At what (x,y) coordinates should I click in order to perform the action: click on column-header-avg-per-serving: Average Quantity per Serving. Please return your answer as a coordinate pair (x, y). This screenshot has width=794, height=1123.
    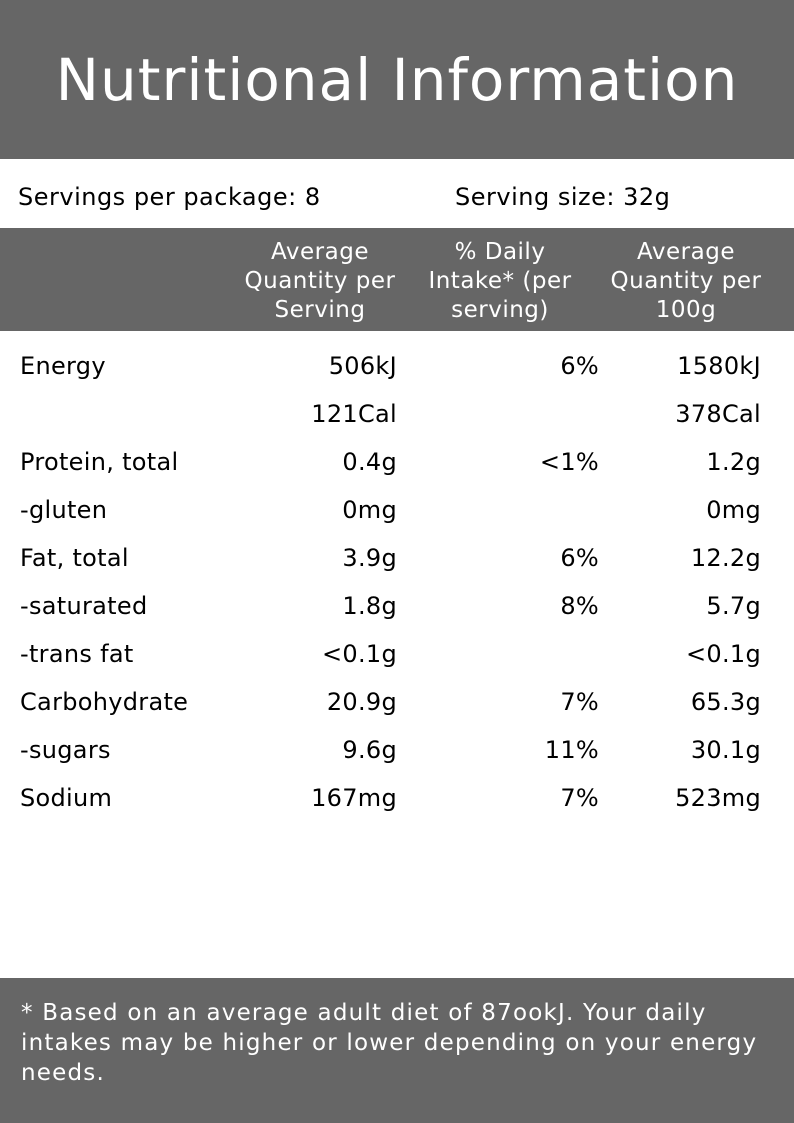
    Looking at the image, I should click on (320, 281).